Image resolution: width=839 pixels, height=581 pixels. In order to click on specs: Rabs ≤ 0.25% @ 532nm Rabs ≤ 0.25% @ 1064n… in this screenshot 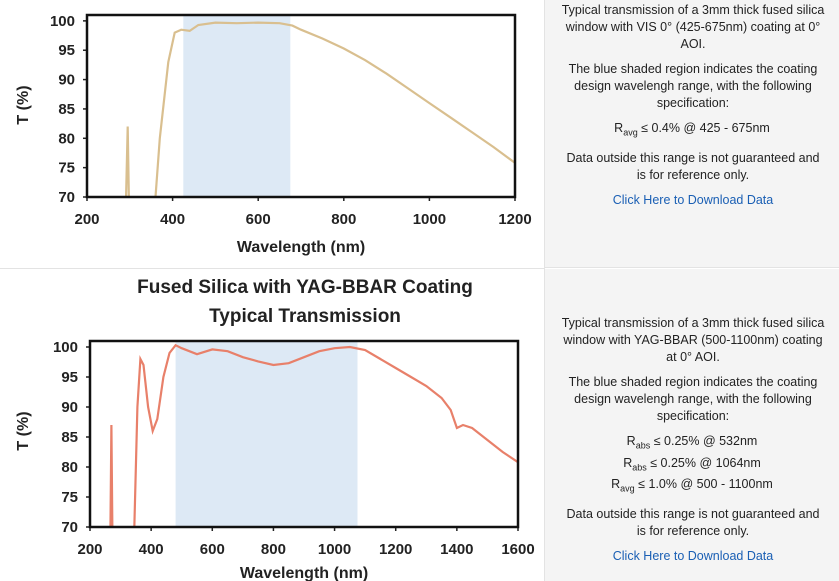, I will do `click(692, 465)`.